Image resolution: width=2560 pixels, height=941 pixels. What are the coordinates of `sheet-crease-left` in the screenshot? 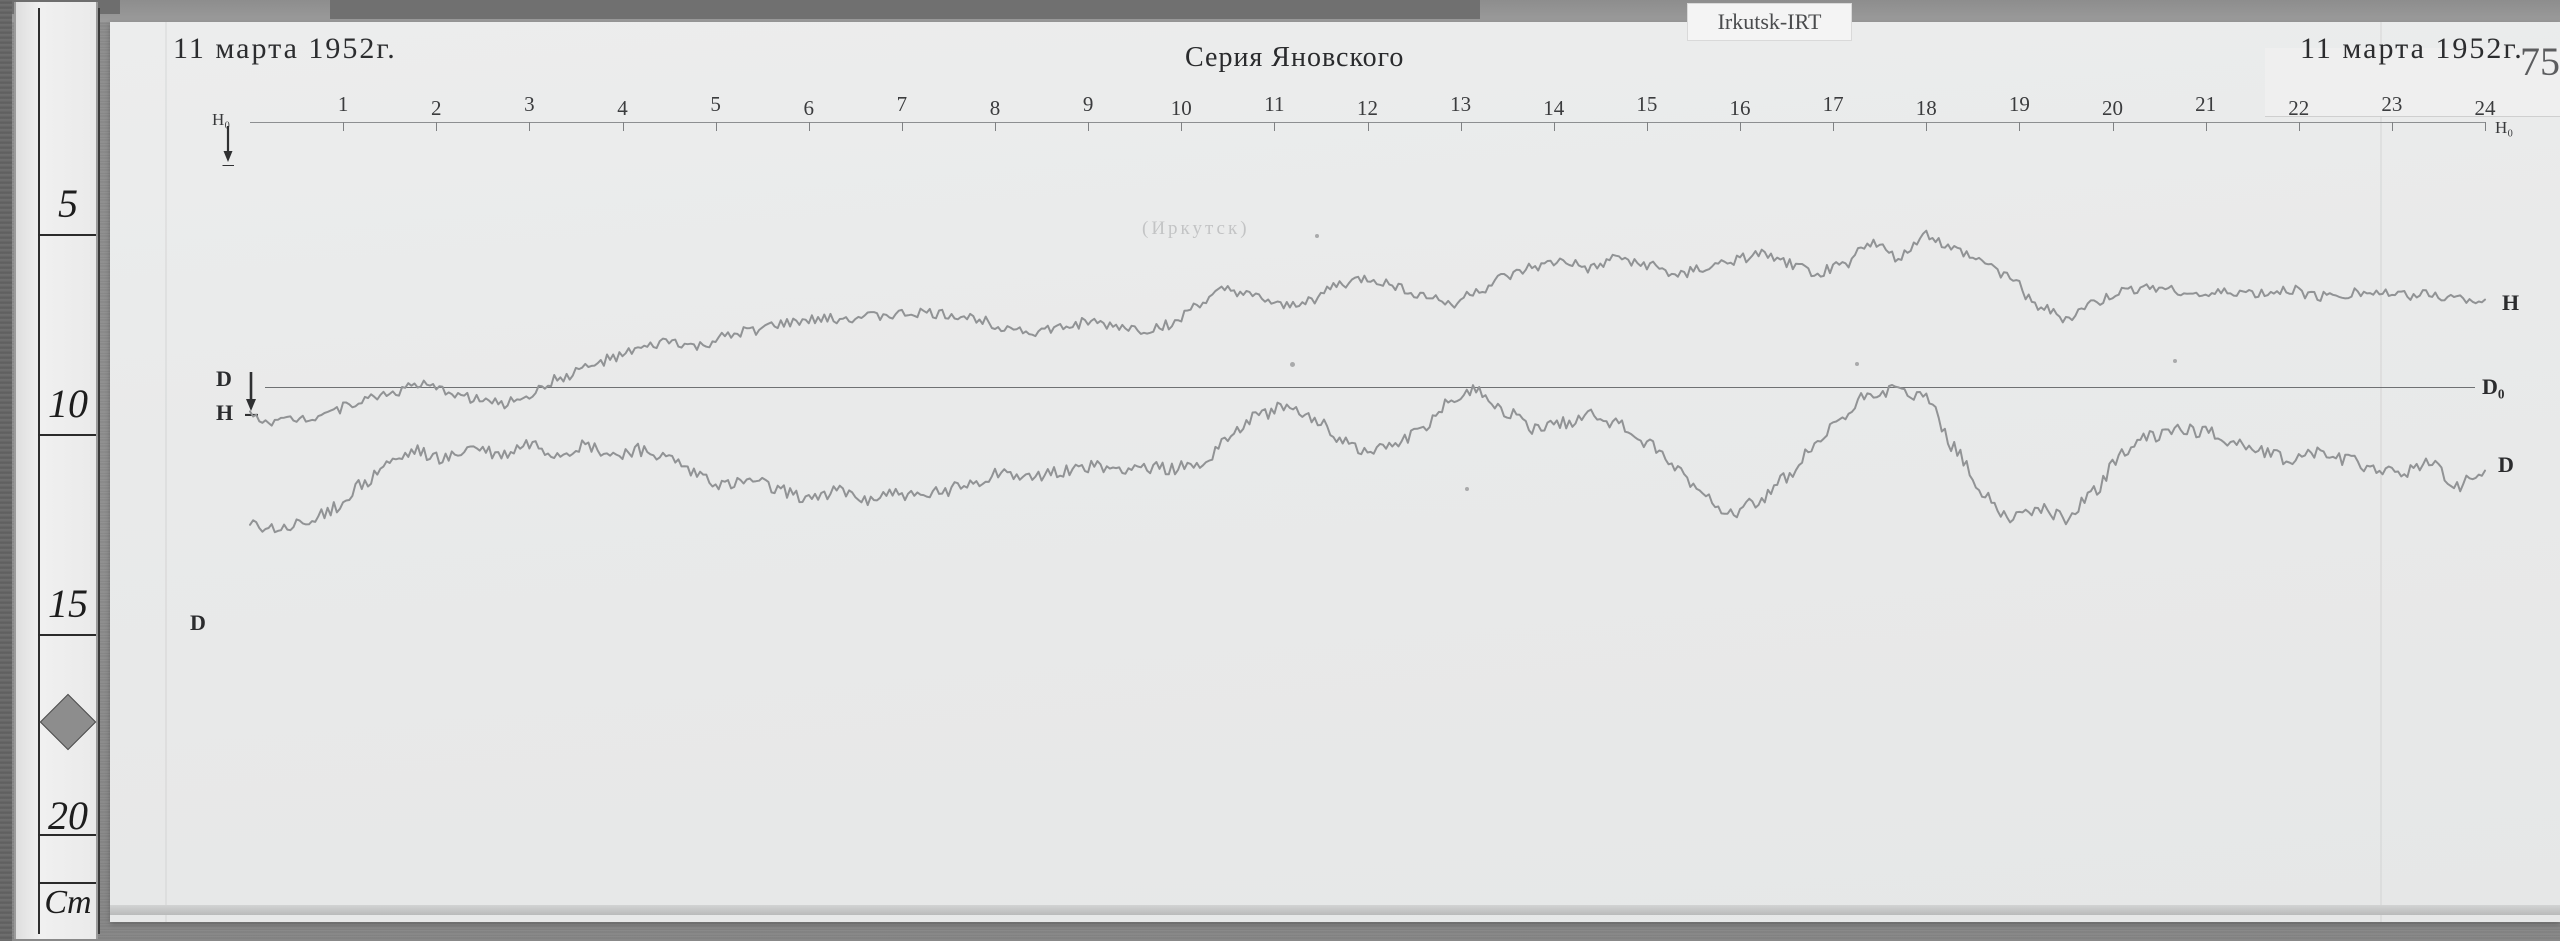 It's located at (166, 472).